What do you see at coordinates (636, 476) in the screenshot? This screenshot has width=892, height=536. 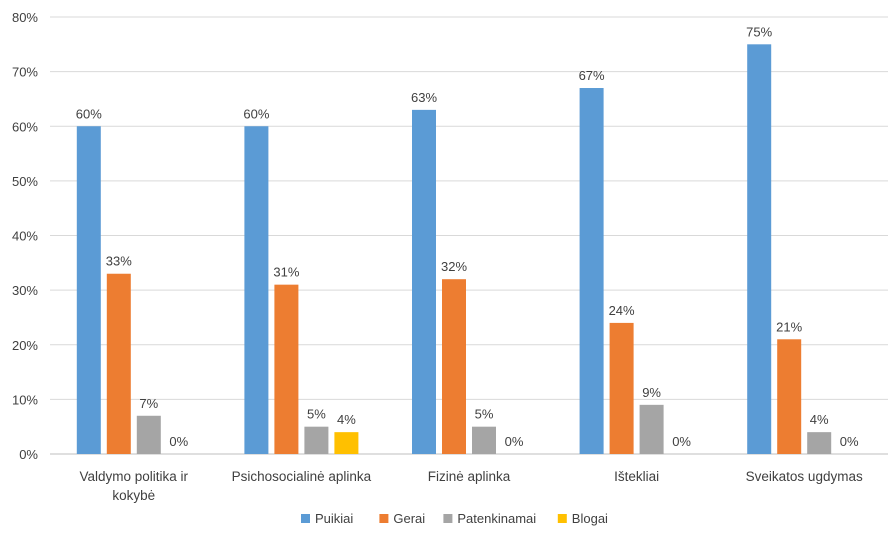 I see `x-category-label: Ištekliai` at bounding box center [636, 476].